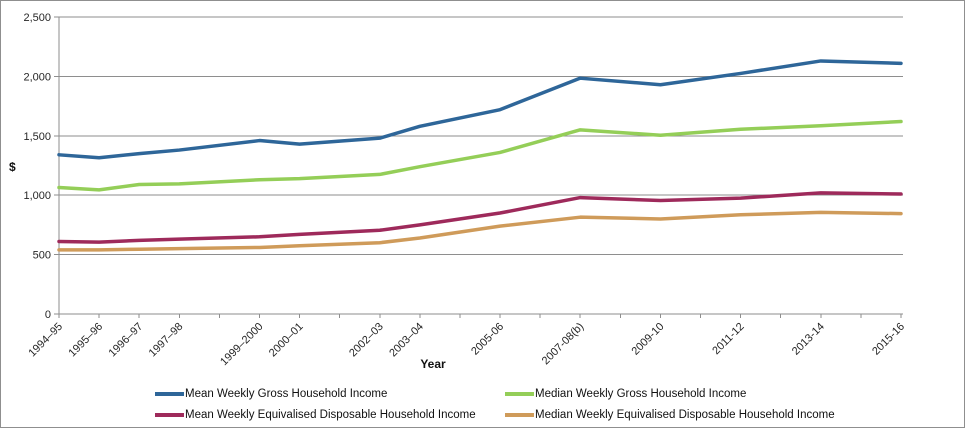  Describe the element at coordinates (728, 339) in the screenshot. I see `x-tick-label: 2011-12` at that location.